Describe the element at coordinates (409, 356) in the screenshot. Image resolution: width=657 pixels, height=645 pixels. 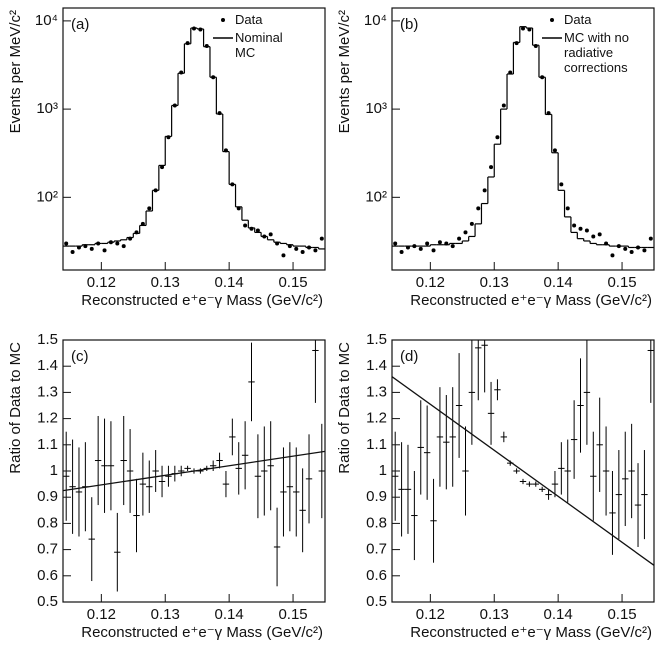
I see `panel-label: (d)` at that location.